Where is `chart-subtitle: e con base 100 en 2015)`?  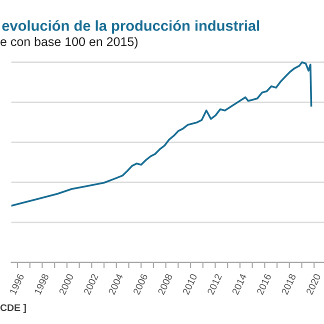 chart-subtitle: e con base 100 en 2015) is located at coordinates (69, 42).